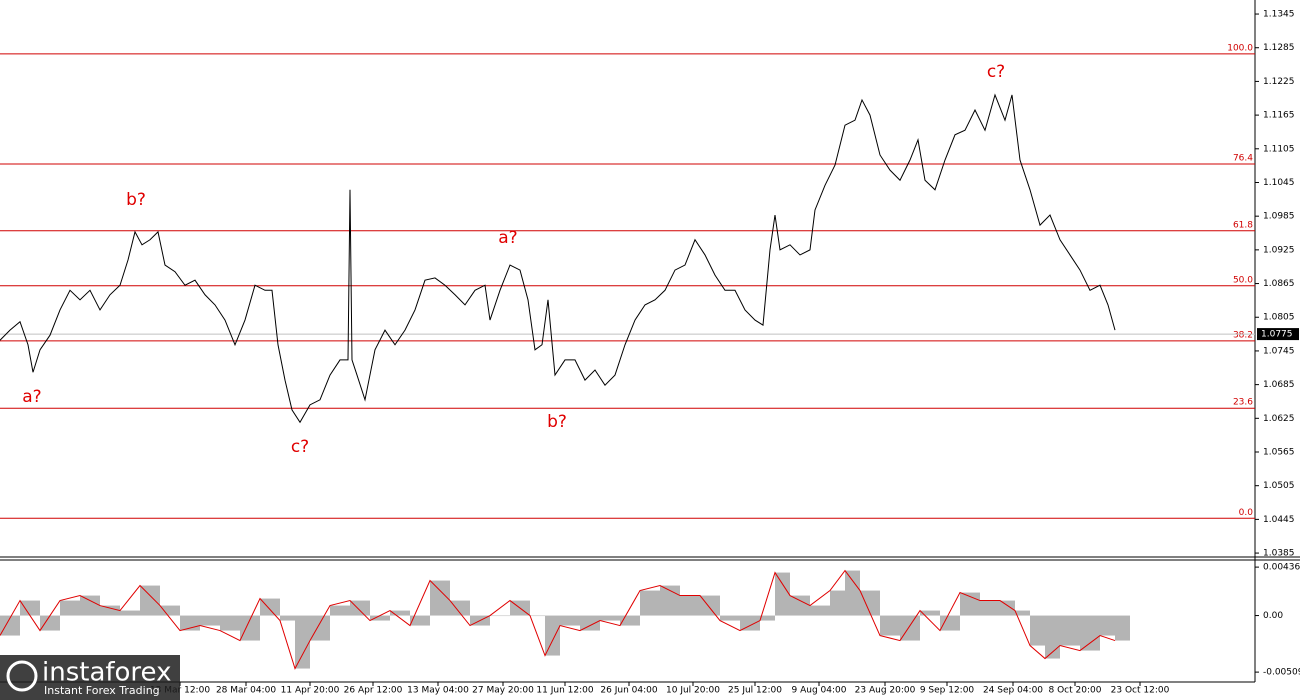  What do you see at coordinates (1279, 318) in the screenshot?
I see `y-tick-label: 1.0805` at bounding box center [1279, 318].